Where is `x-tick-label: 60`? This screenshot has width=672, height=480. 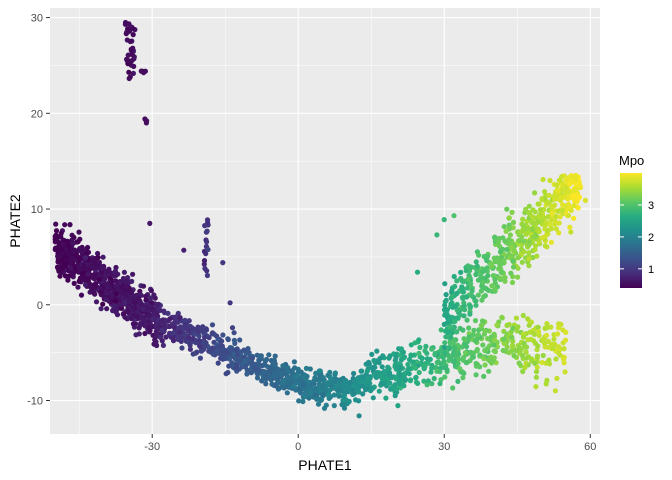 x-tick-label: 60 is located at coordinates (590, 447).